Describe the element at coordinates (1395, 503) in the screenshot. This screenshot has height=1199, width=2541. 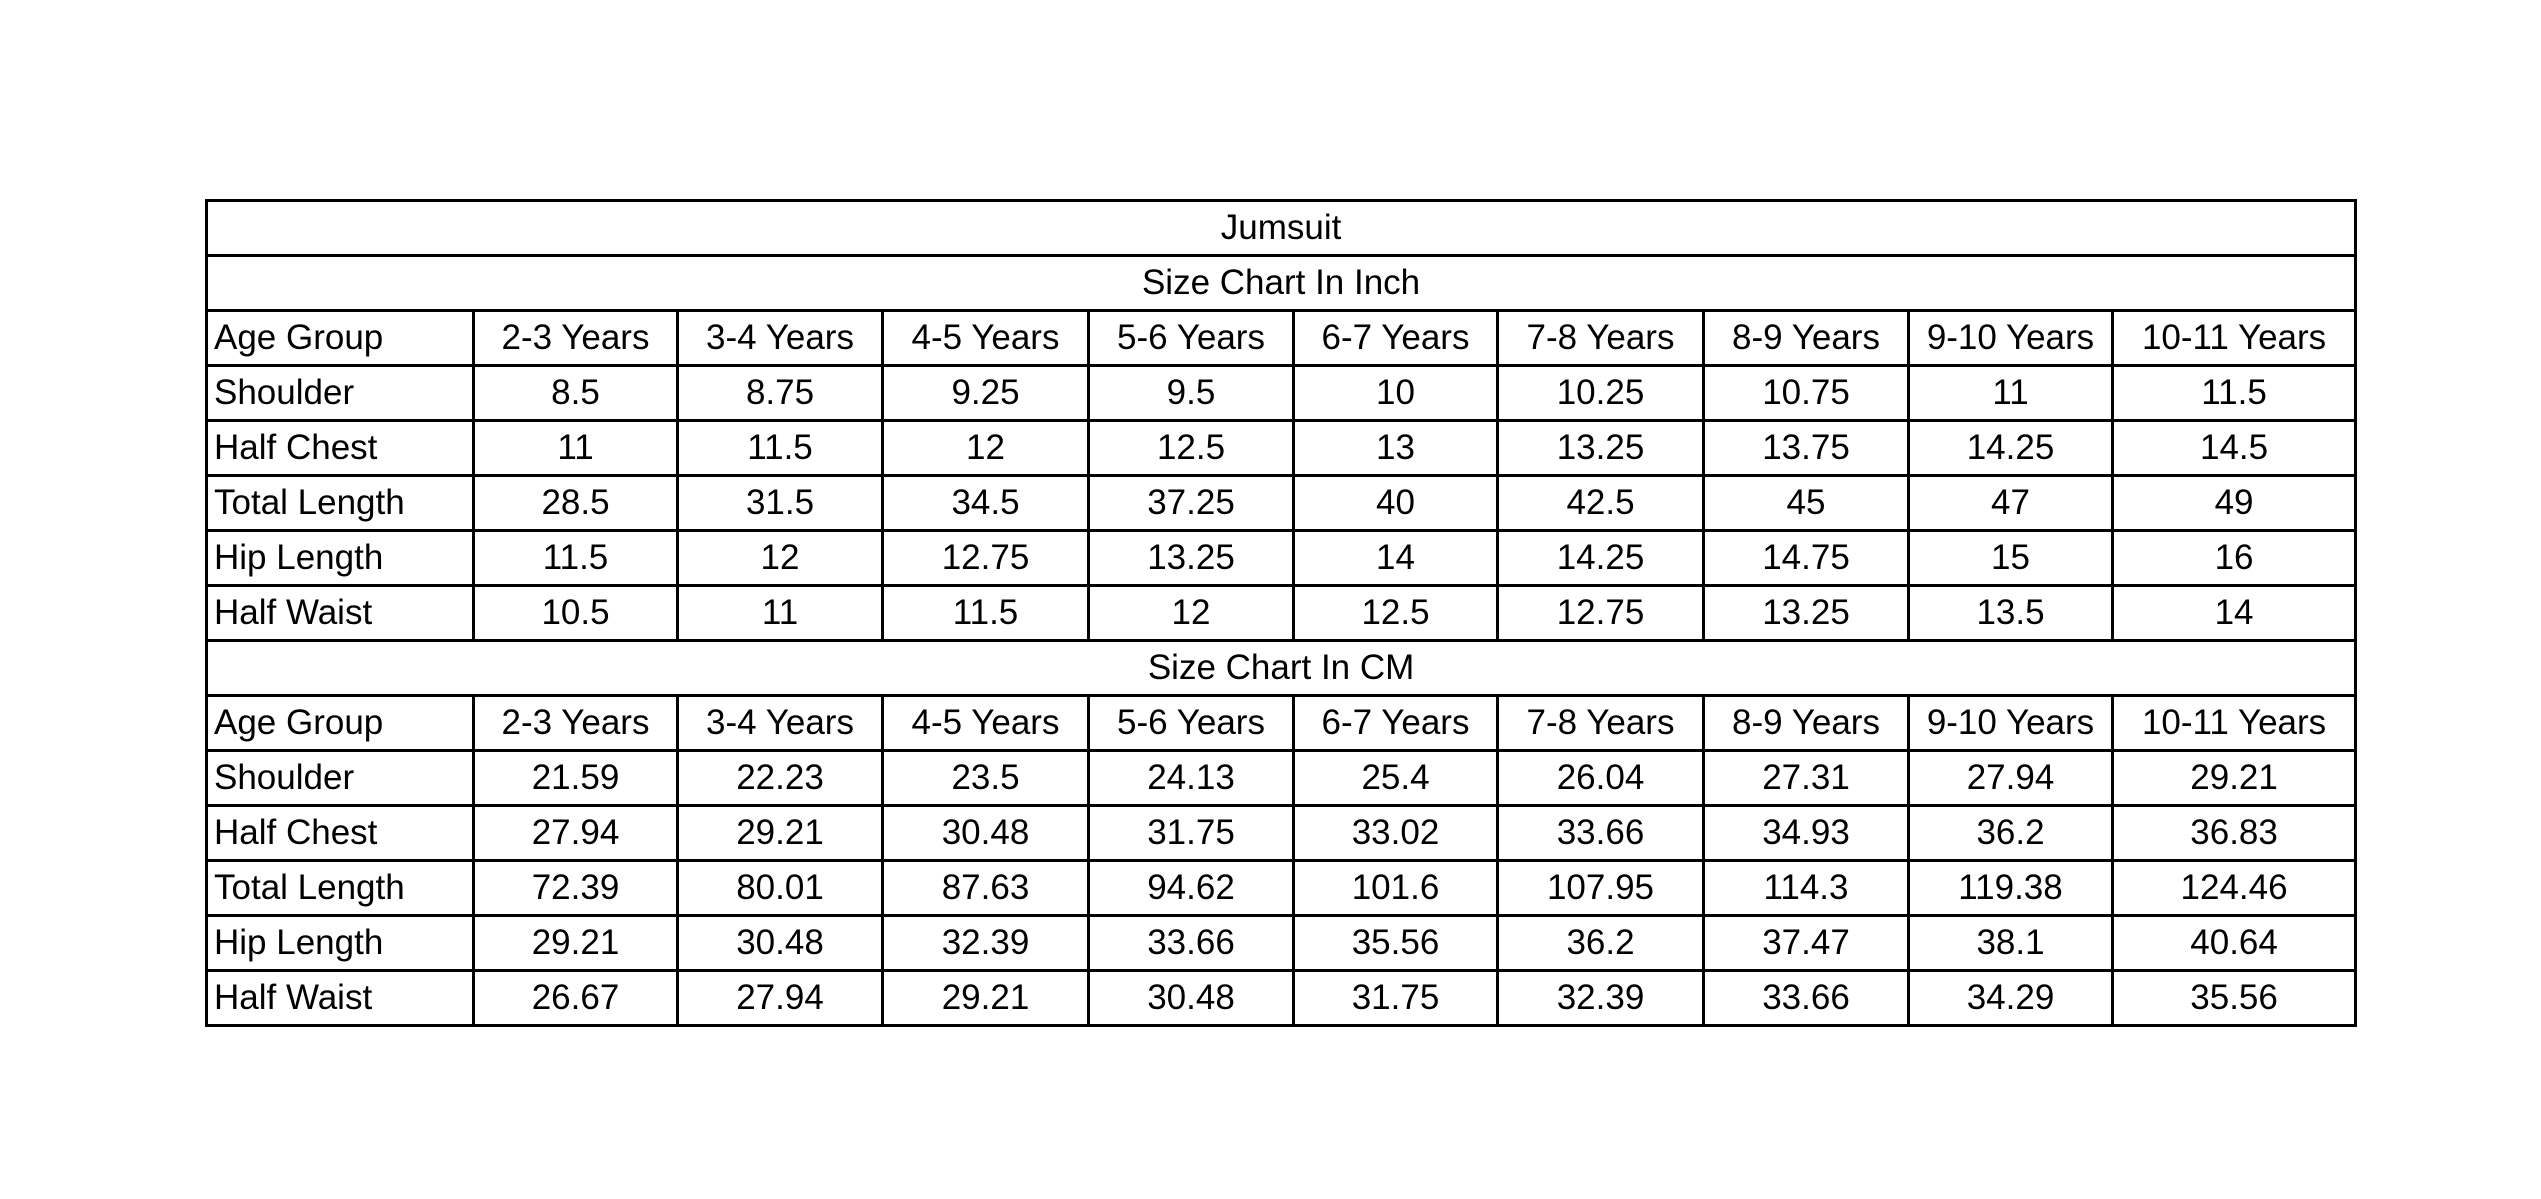
I see `value-cell: 40` at that location.